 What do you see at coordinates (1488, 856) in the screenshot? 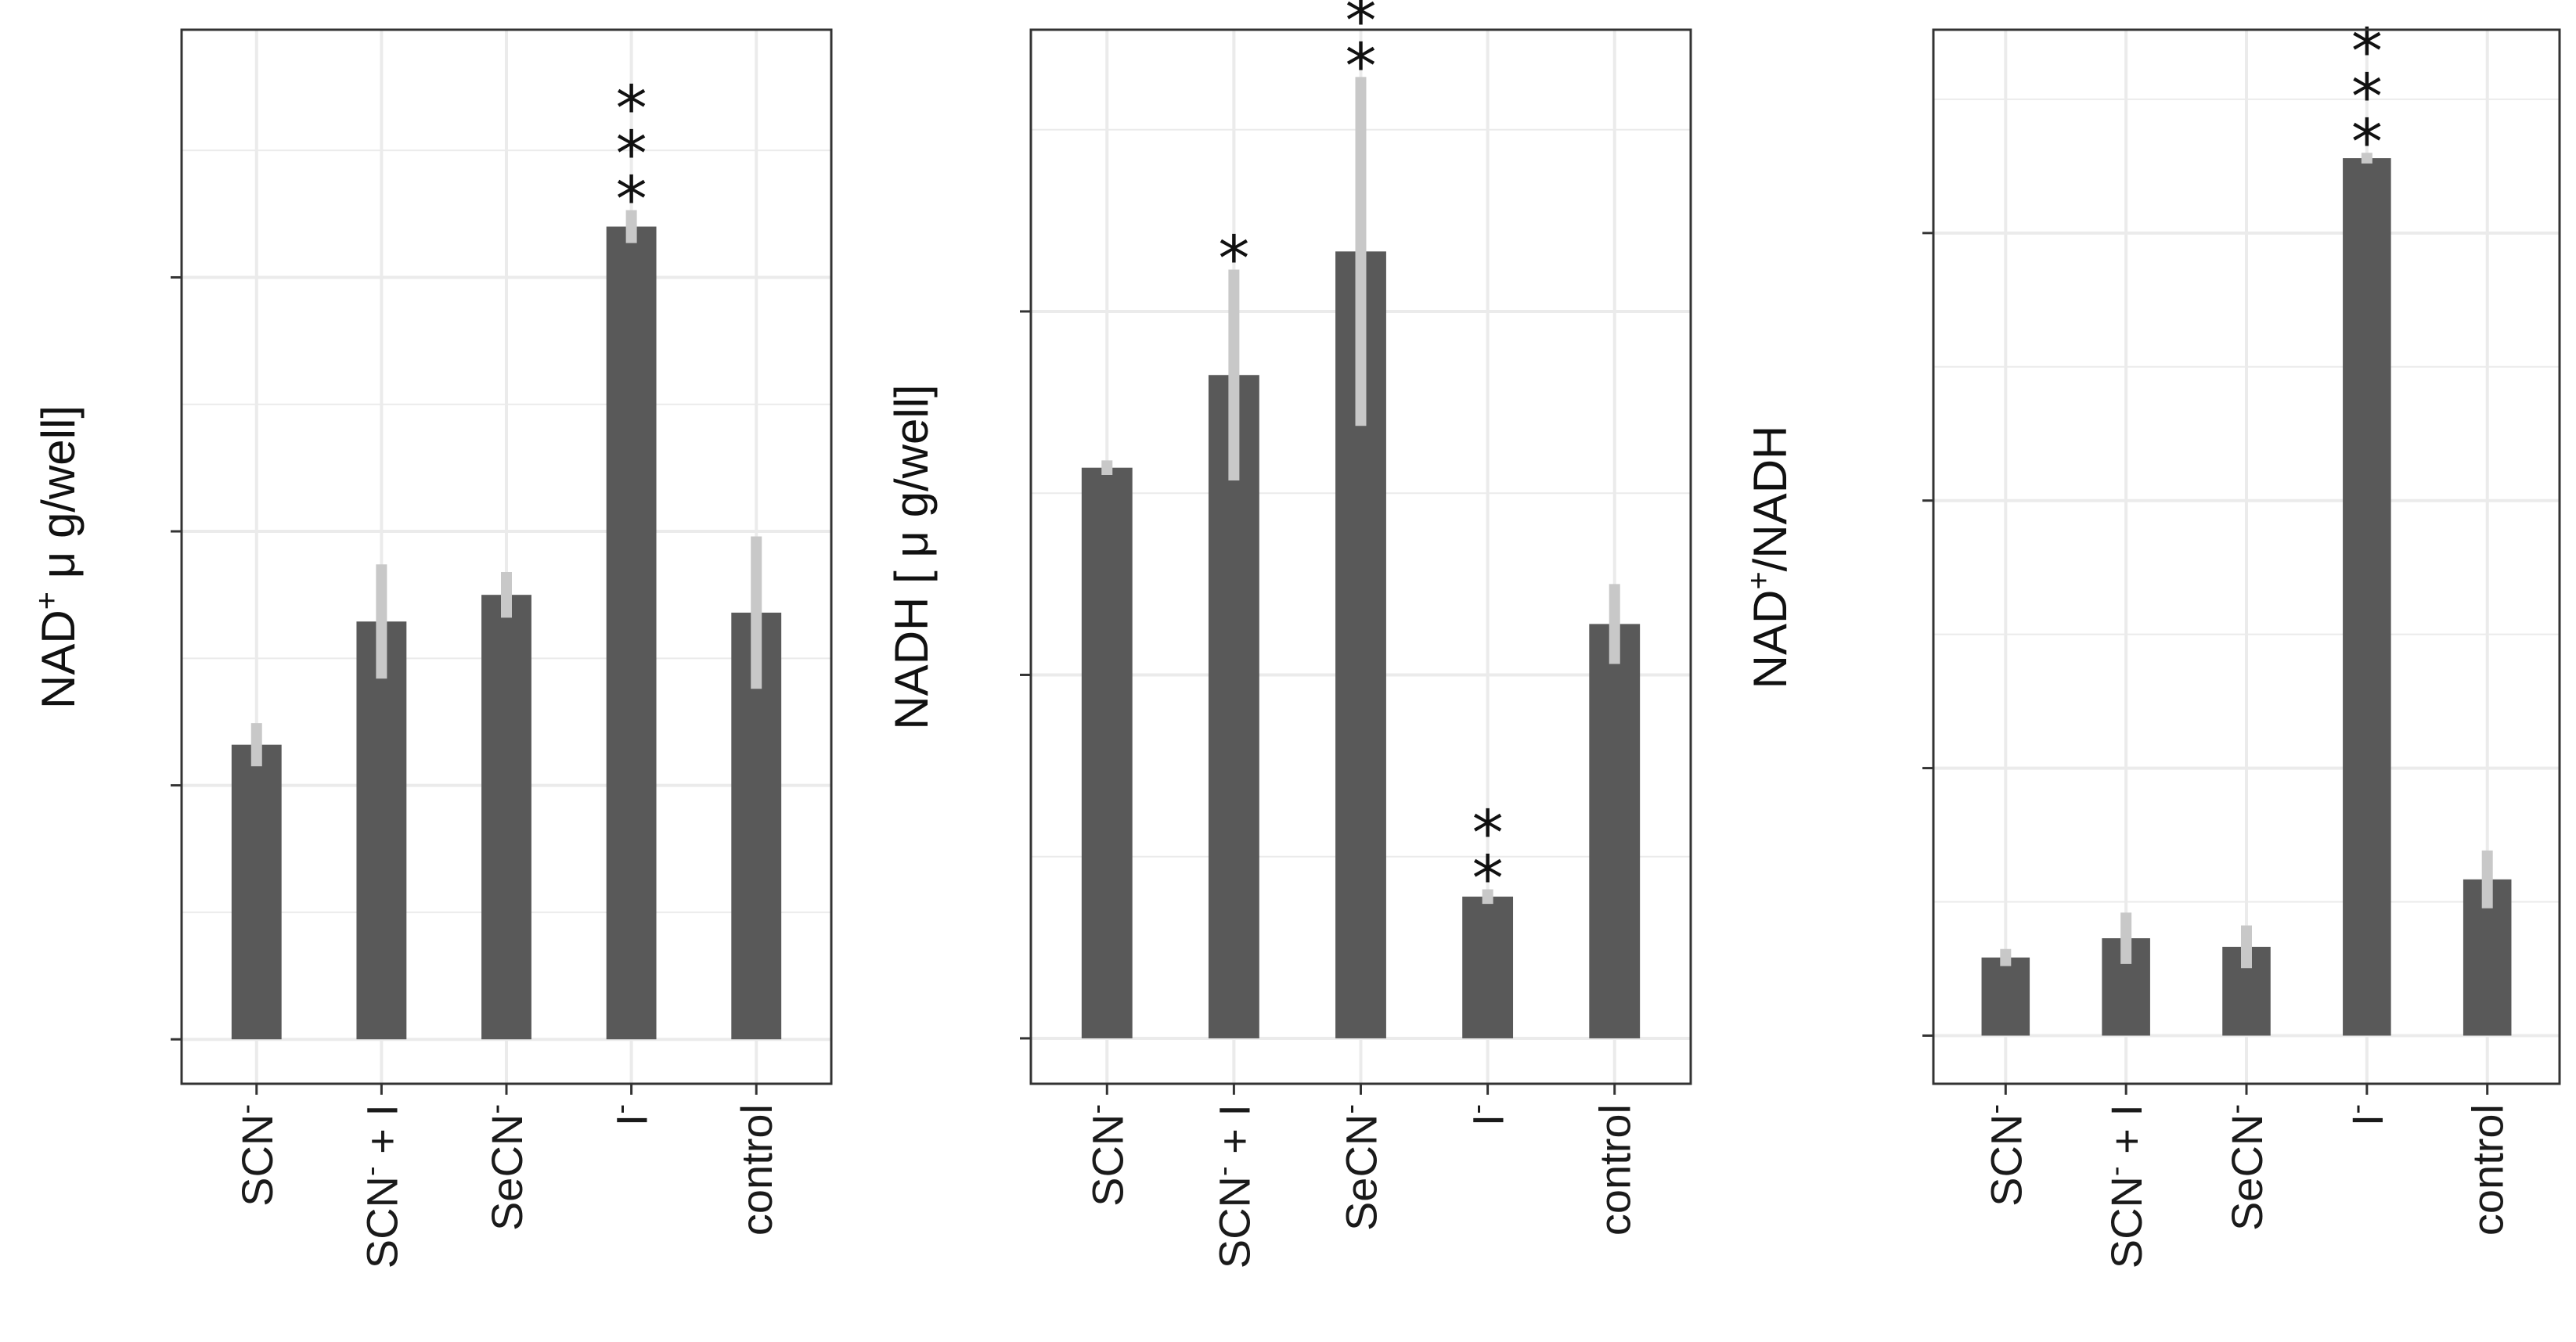
I see `significance-label-4: * *` at bounding box center [1488, 856].